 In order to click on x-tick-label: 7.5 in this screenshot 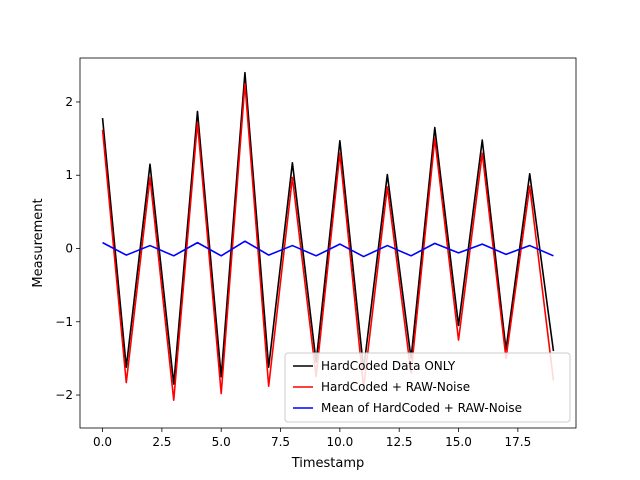, I will do `click(280, 442)`.